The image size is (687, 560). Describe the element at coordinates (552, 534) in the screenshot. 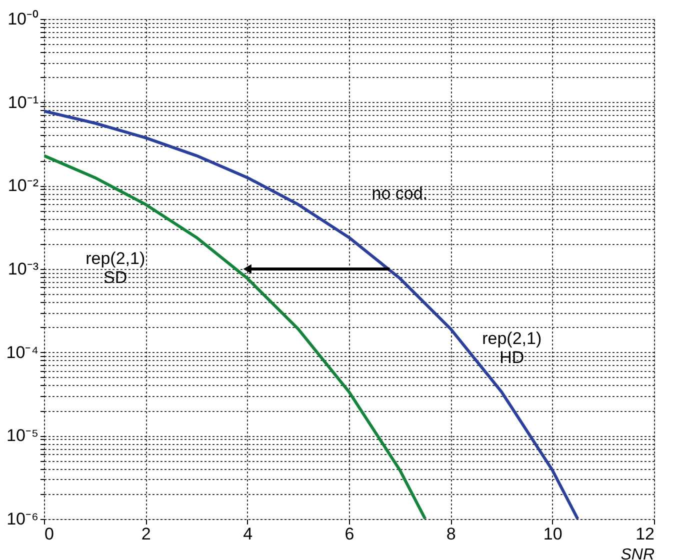

I see `x-tick-label: 10` at that location.